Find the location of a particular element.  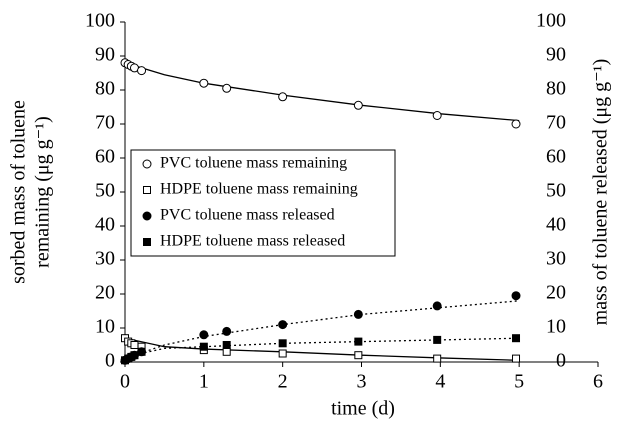

y2-tick-label: 90 is located at coordinates (556, 55).